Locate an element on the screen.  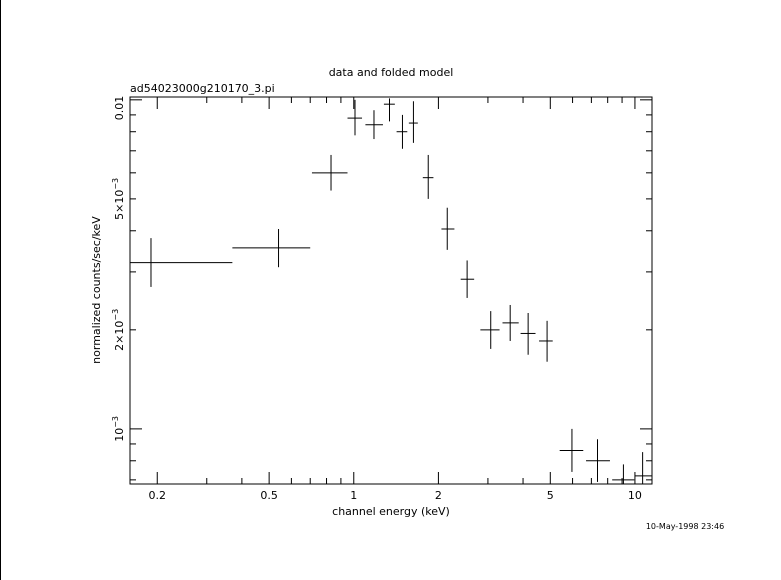
y-tick-label: 10−3 is located at coordinates (118, 429).